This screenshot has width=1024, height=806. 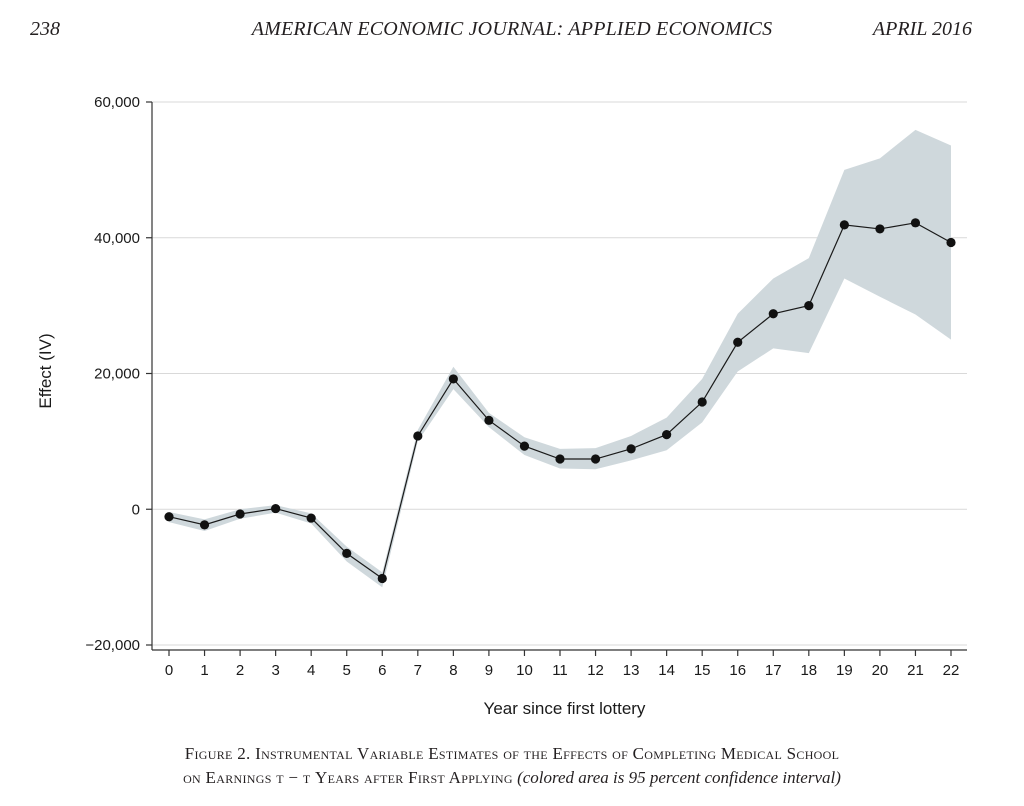 What do you see at coordinates (136, 509) in the screenshot?
I see `y-tick-label: 0` at bounding box center [136, 509].